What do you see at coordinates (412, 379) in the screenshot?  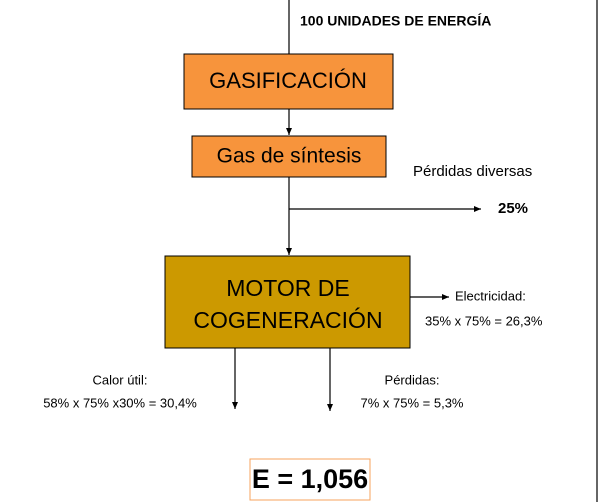 I see `output-label: Pérdidas:` at bounding box center [412, 379].